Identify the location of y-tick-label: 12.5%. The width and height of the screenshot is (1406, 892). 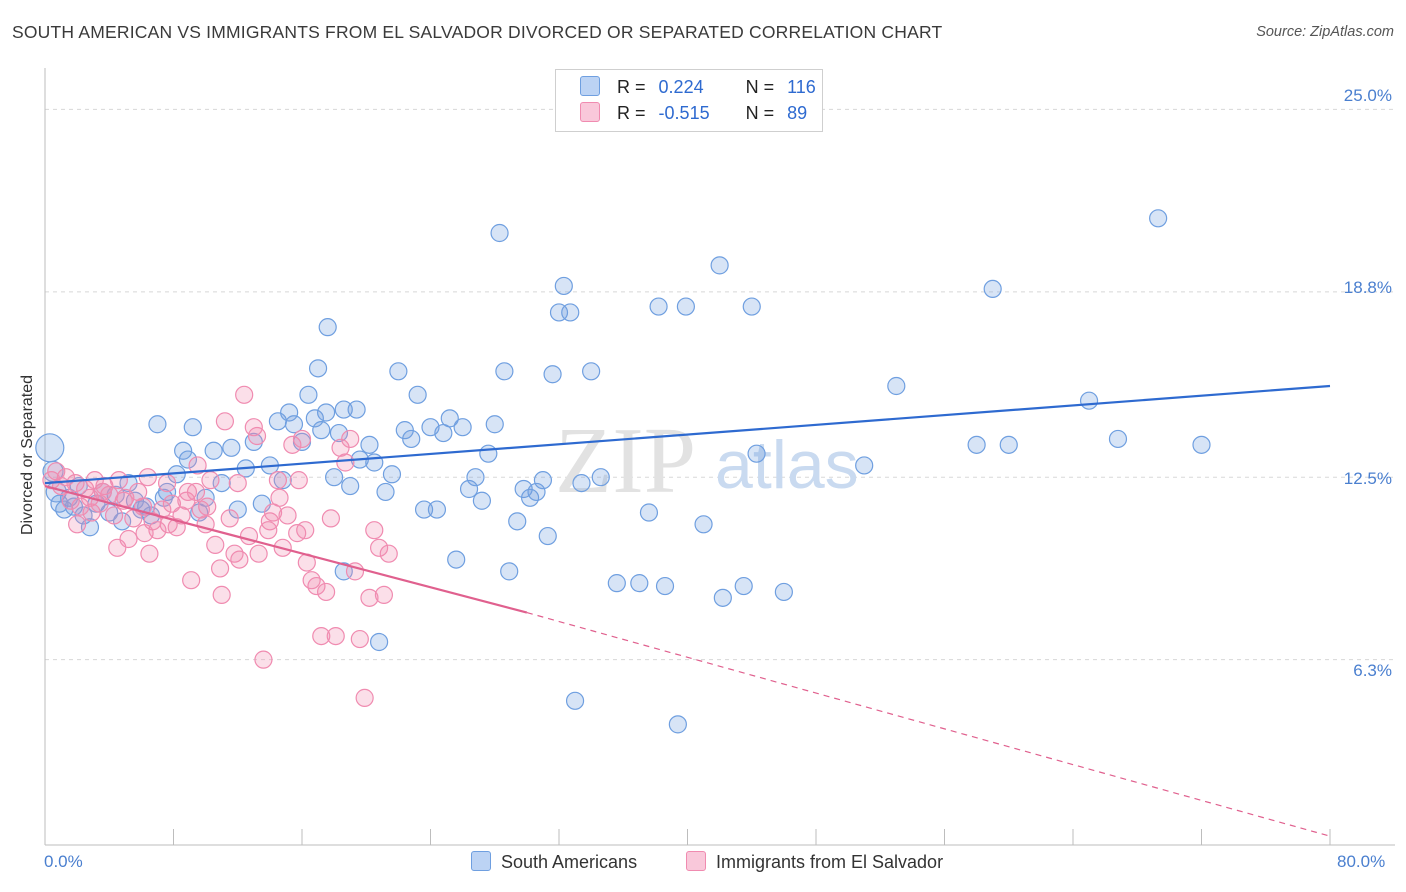
(1367, 478).